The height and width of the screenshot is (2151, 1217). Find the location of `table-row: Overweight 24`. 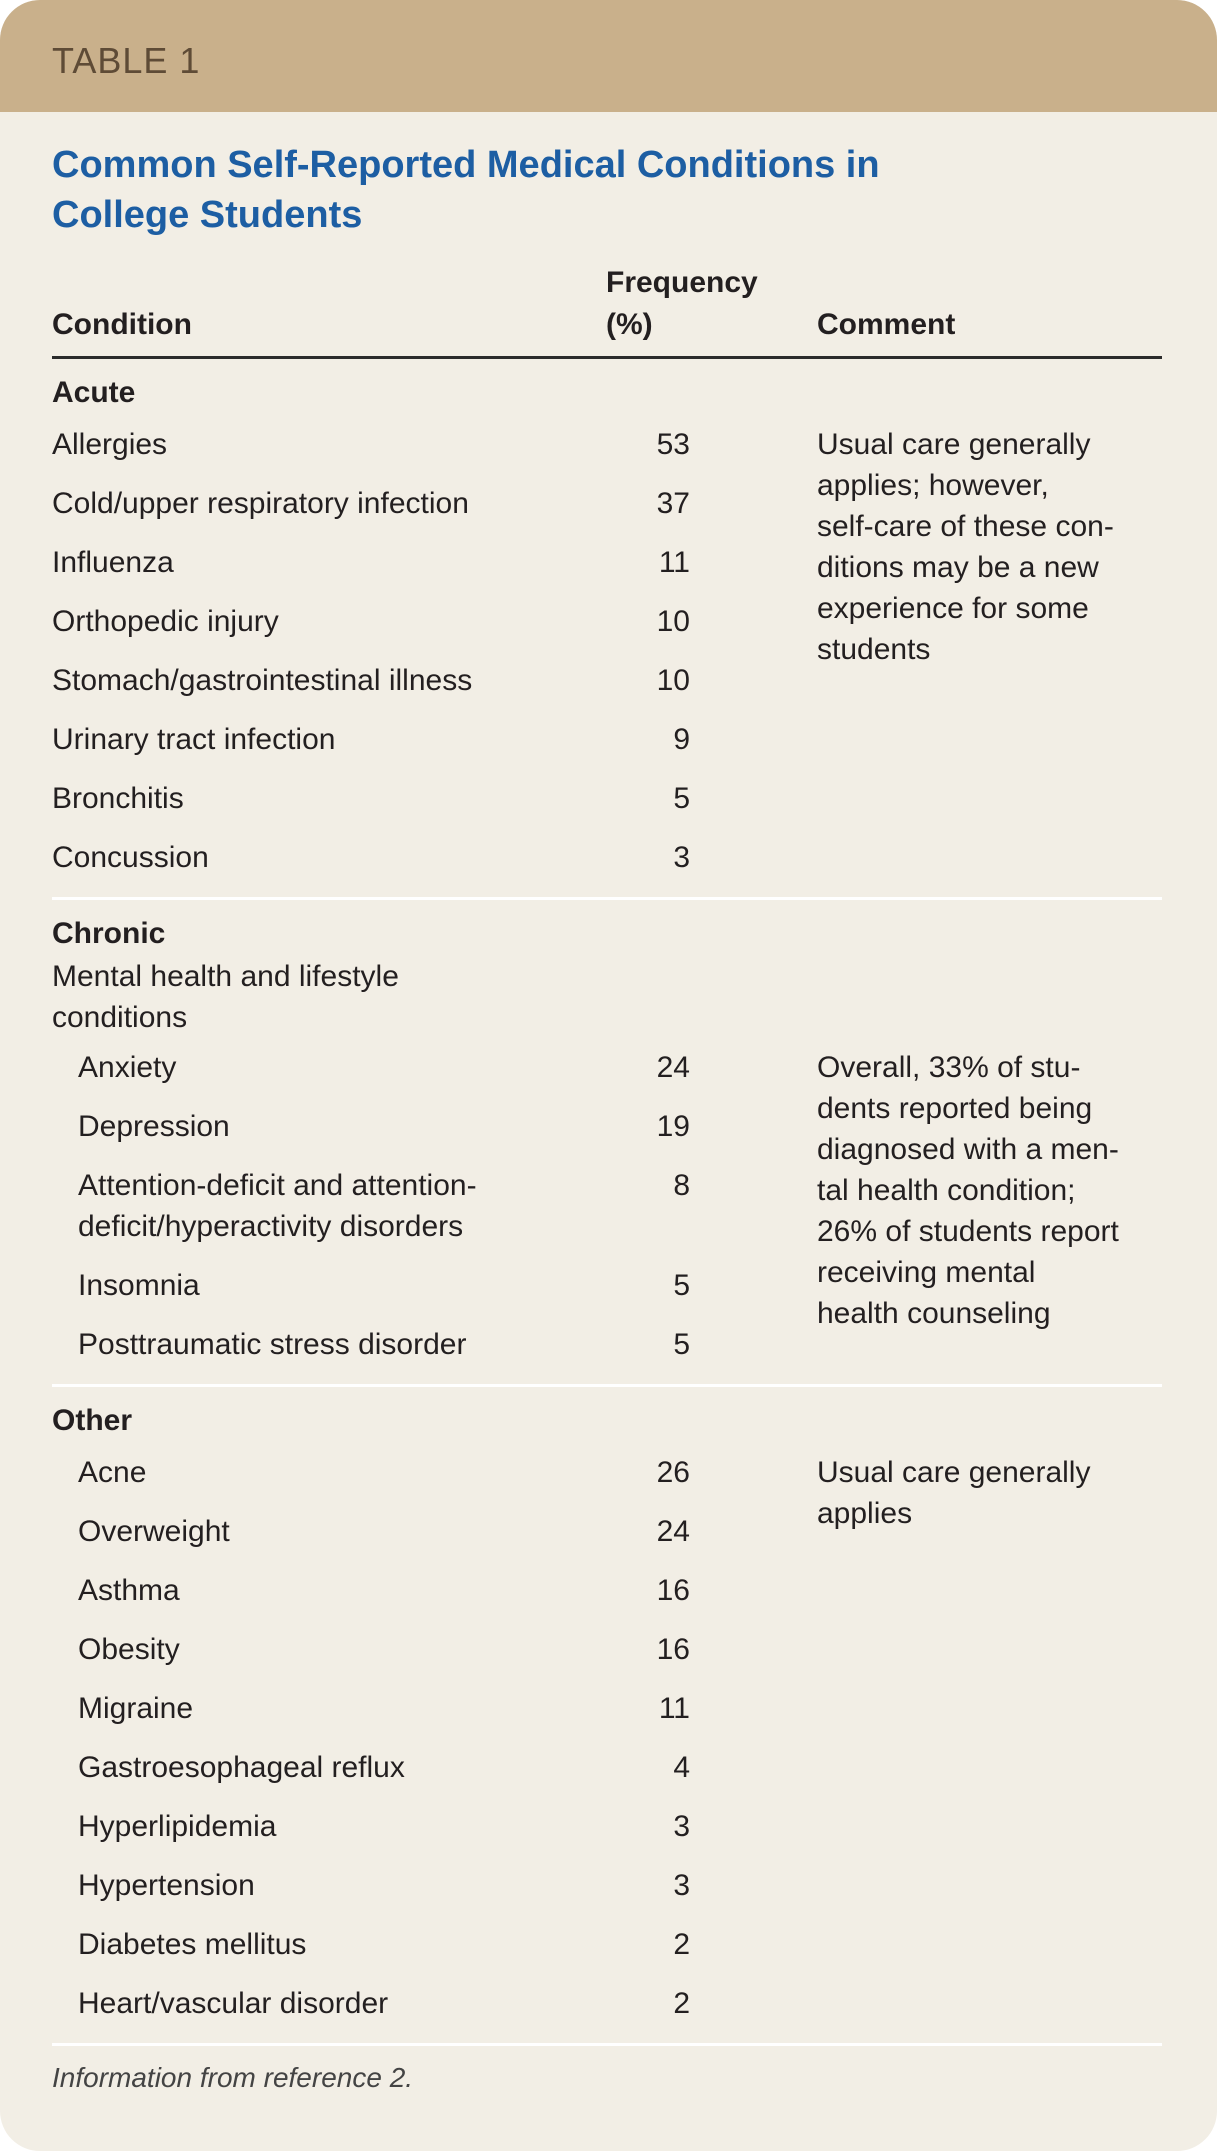

table-row: Overweight 24 is located at coordinates (607, 1531).